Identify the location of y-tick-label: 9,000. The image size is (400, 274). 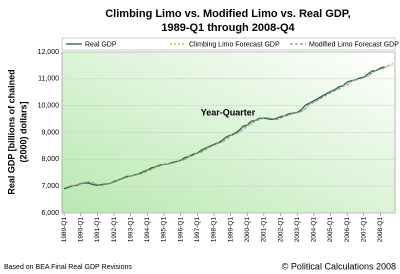
(50, 132).